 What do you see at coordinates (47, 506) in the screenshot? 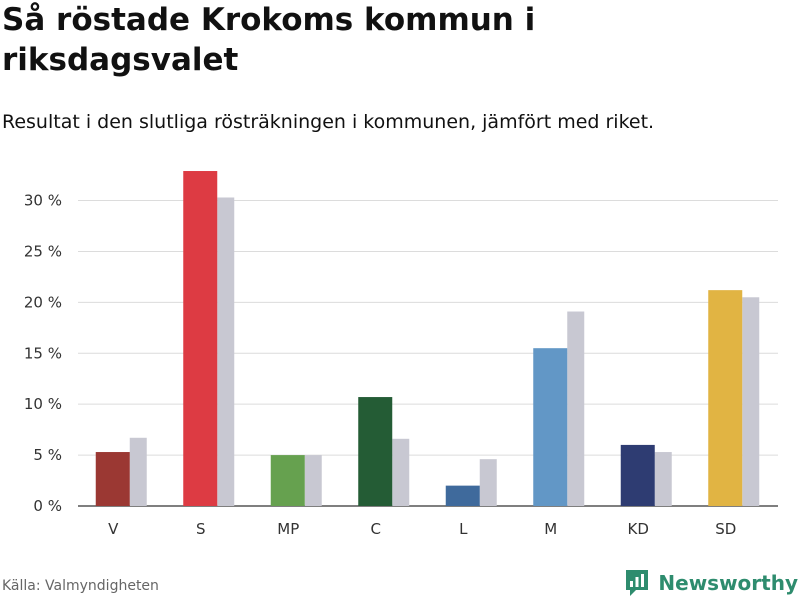
I see `y-tick-label: 0 %` at bounding box center [47, 506].